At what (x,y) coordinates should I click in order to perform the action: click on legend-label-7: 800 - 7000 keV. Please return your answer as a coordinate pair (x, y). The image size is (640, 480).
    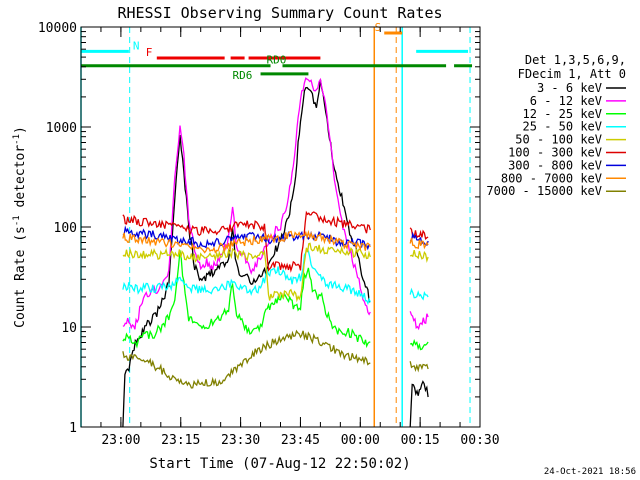
    Looking at the image, I should click on (551, 178).